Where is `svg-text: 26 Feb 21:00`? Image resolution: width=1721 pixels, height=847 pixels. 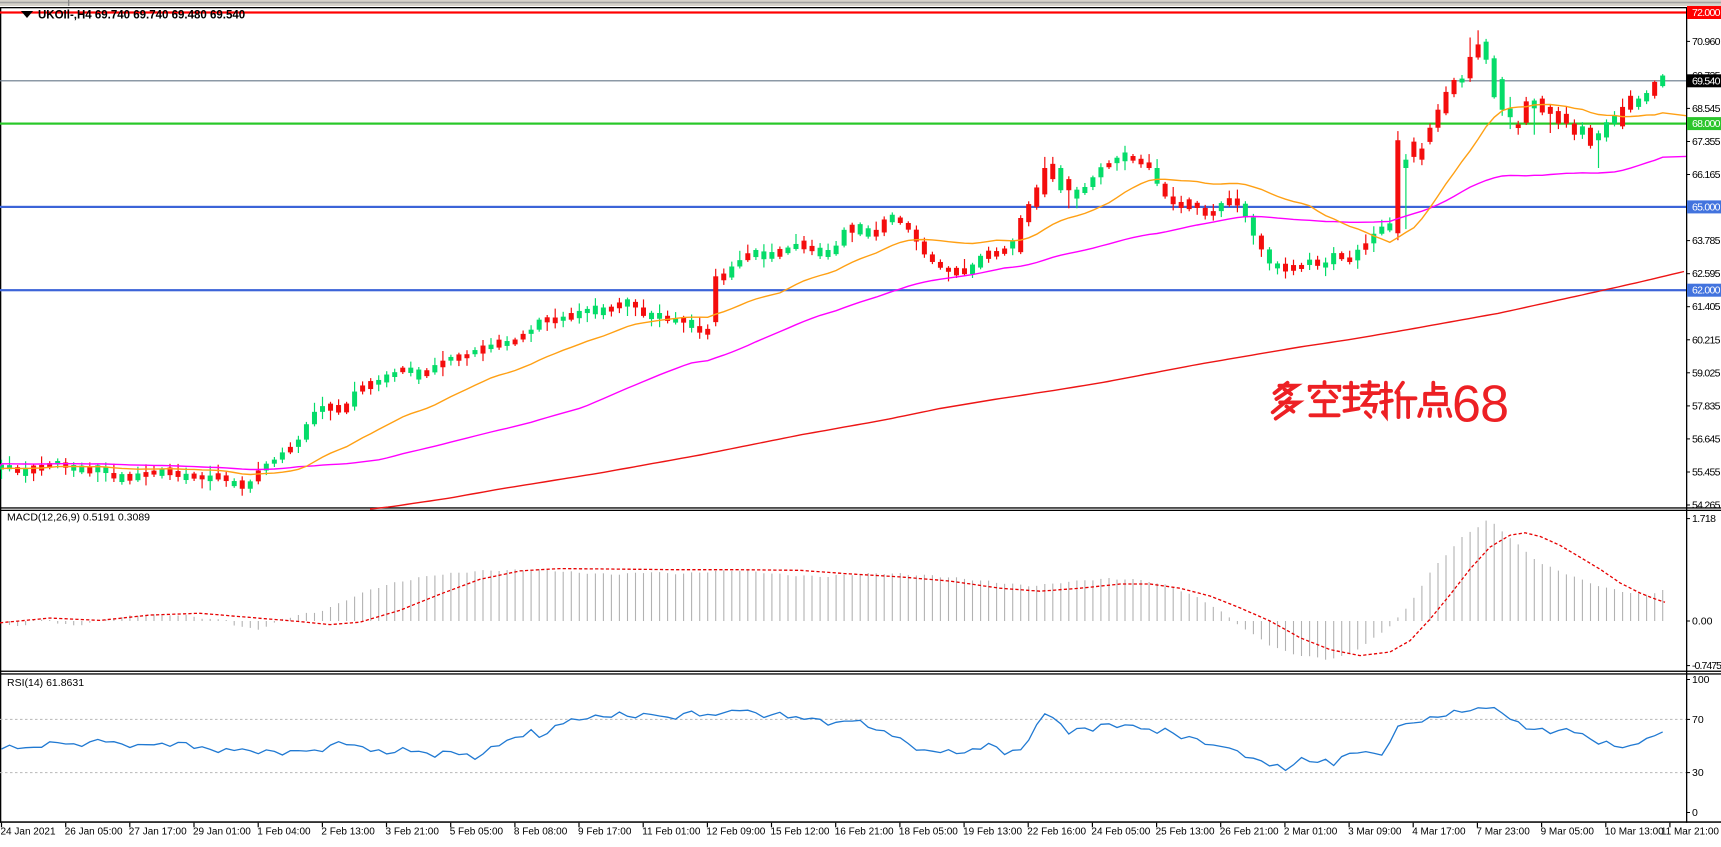 svg-text: 26 Feb 21:00 is located at coordinates (1249, 832).